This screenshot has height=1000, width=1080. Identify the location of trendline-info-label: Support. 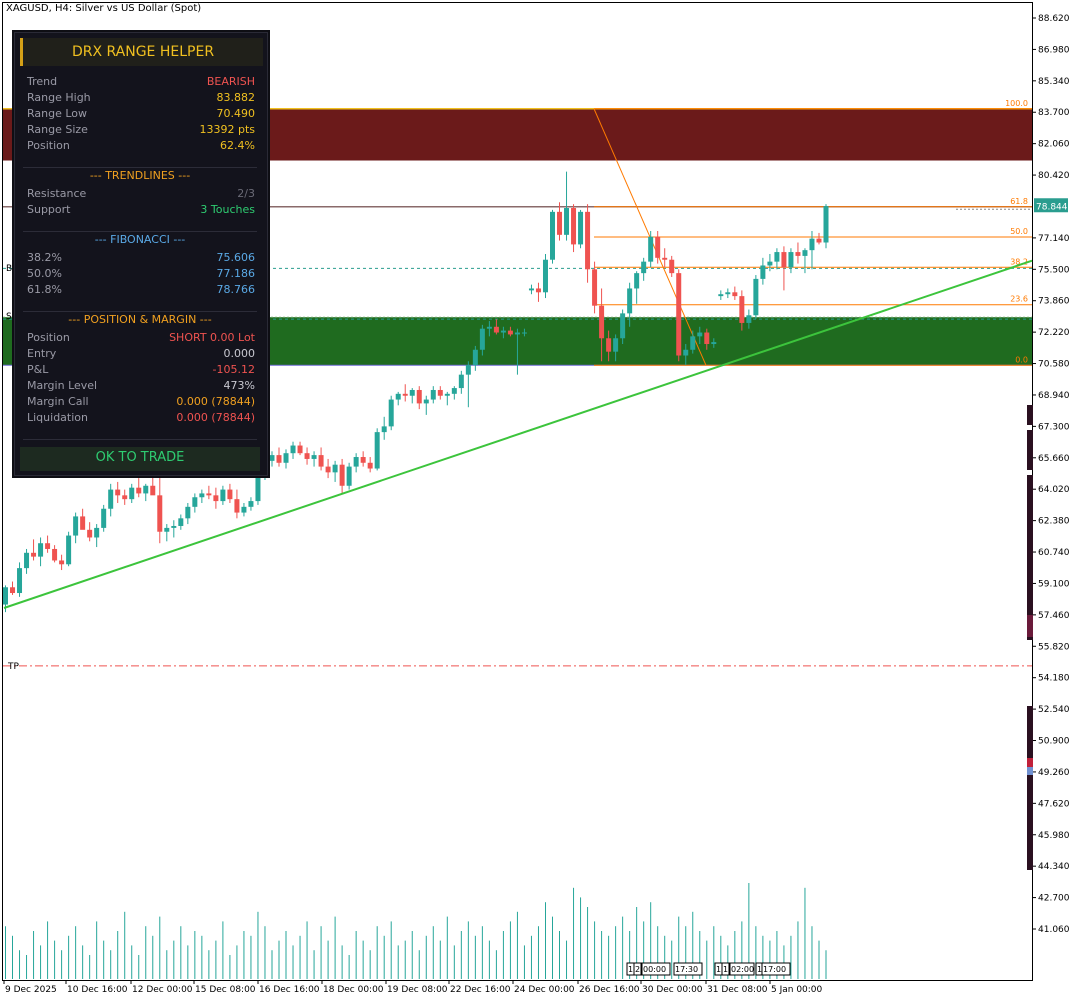
(49, 209).